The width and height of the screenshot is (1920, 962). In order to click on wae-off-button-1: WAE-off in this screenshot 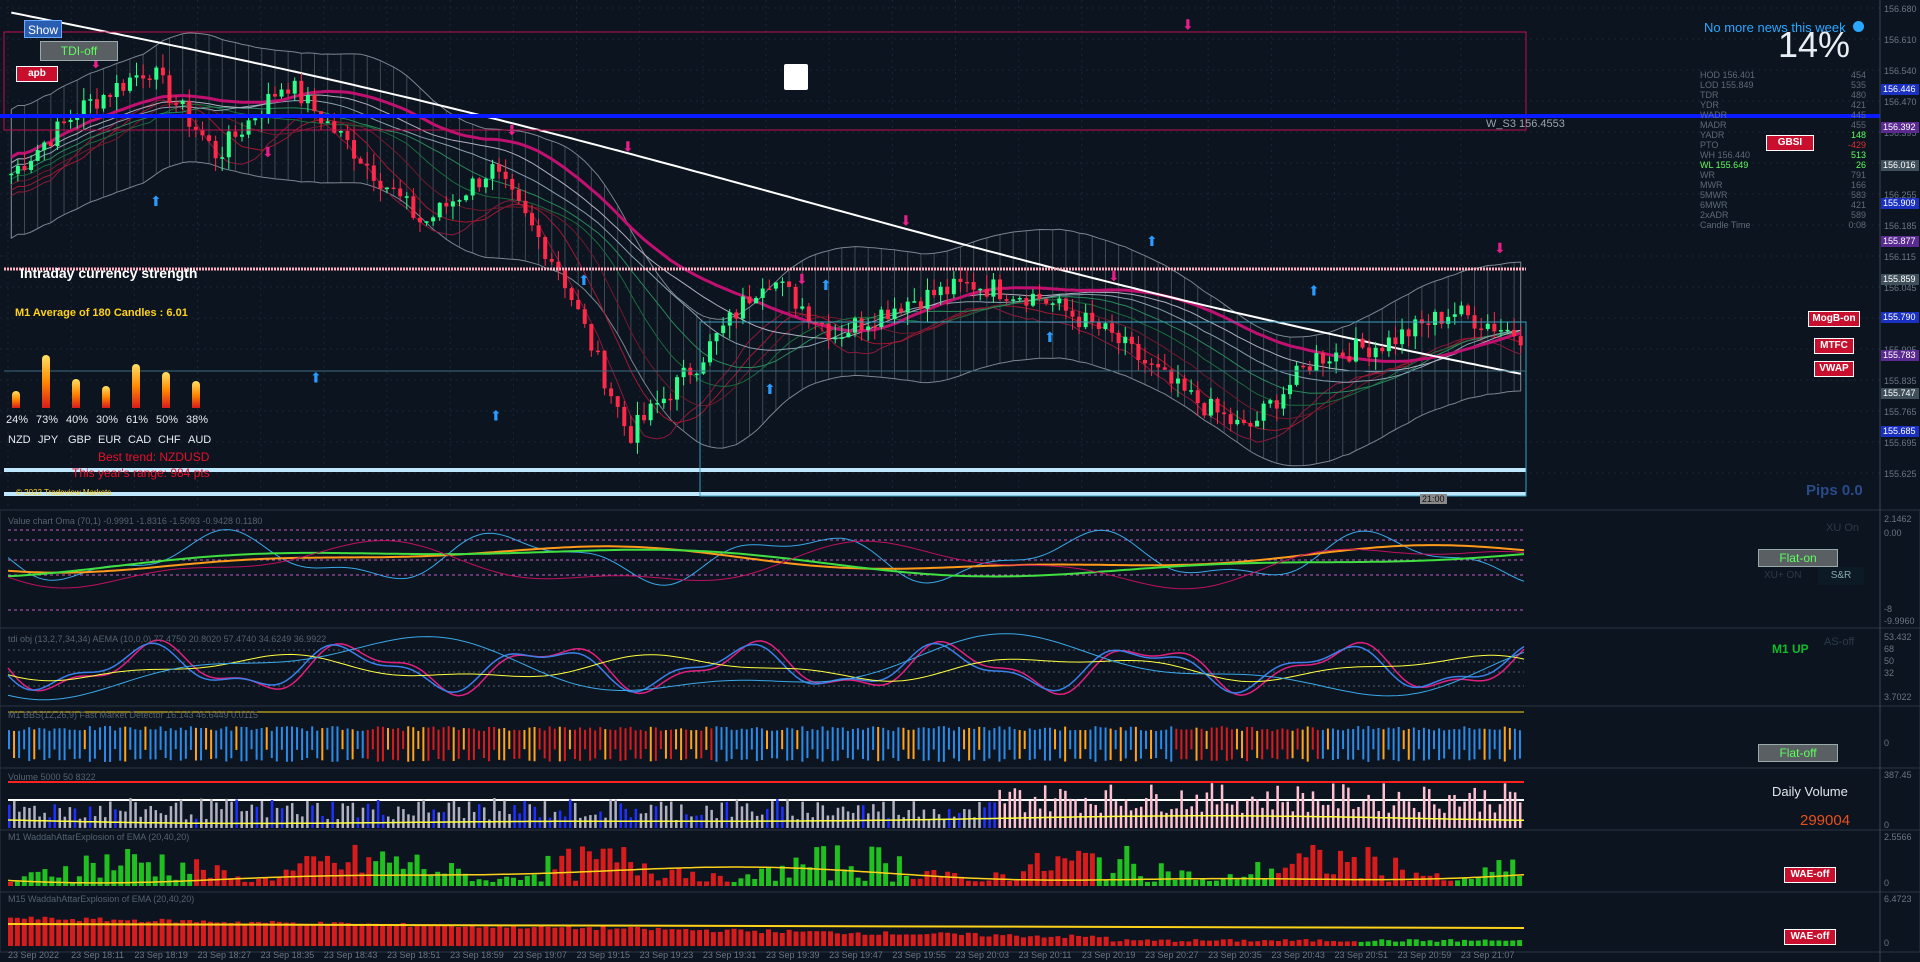, I will do `click(1810, 875)`.